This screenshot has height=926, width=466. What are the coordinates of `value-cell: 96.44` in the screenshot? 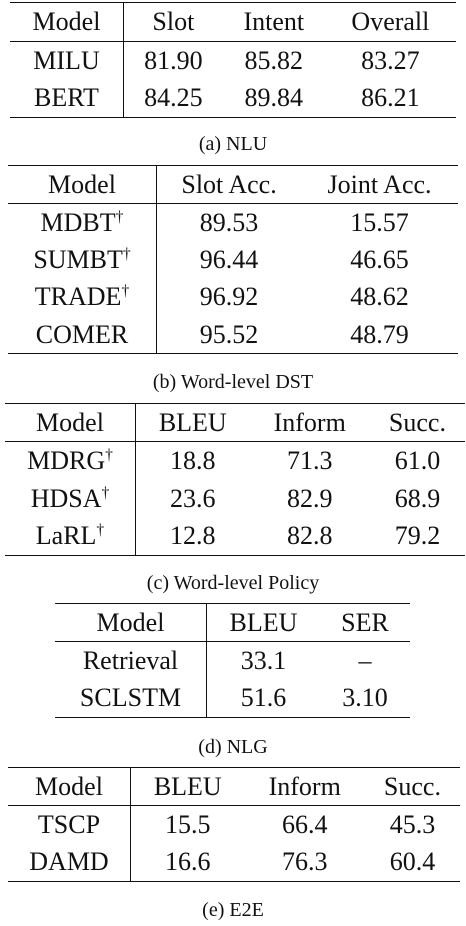 It's located at (229, 259).